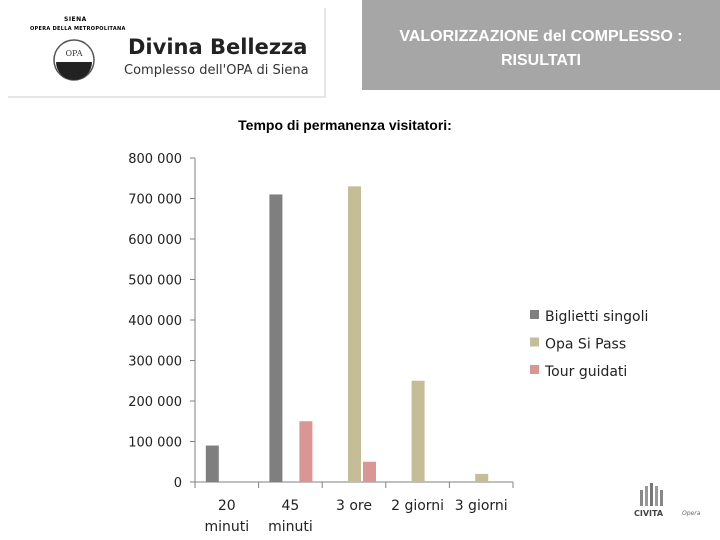 This screenshot has width=720, height=540. Describe the element at coordinates (155, 362) in the screenshot. I see `y-tick-label: 300 000` at that location.